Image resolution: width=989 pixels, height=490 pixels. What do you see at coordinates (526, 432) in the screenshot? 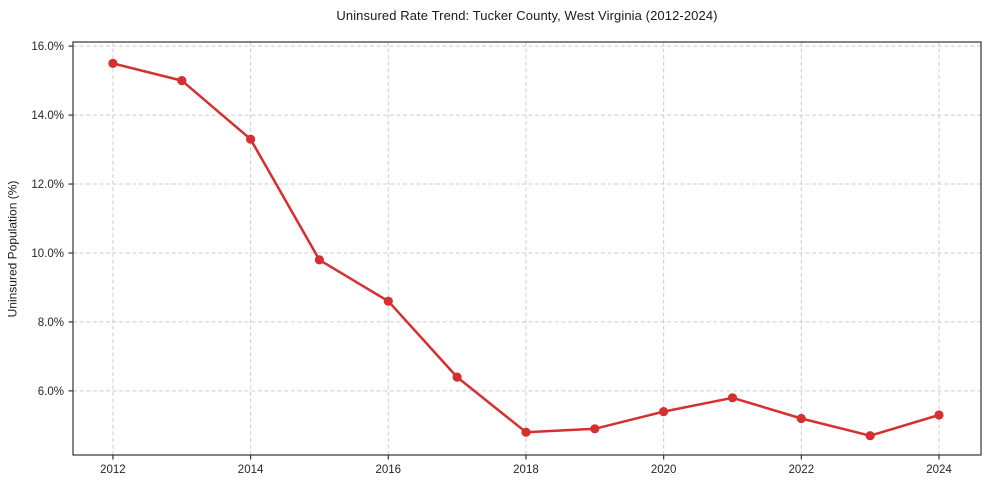
I see `data-point-2018` at bounding box center [526, 432].